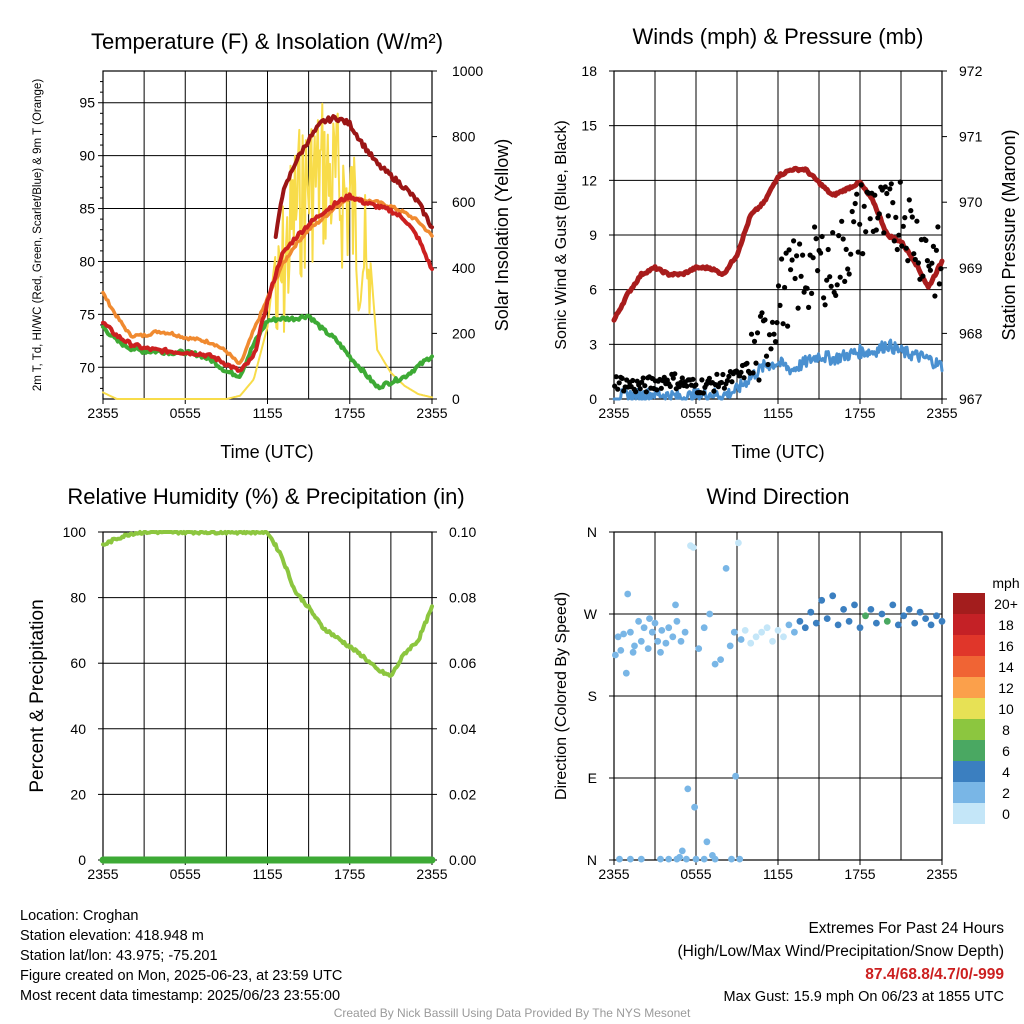 The width and height of the screenshot is (1024, 1024). Describe the element at coordinates (593, 344) in the screenshot. I see `y-tick-label: 3` at that location.